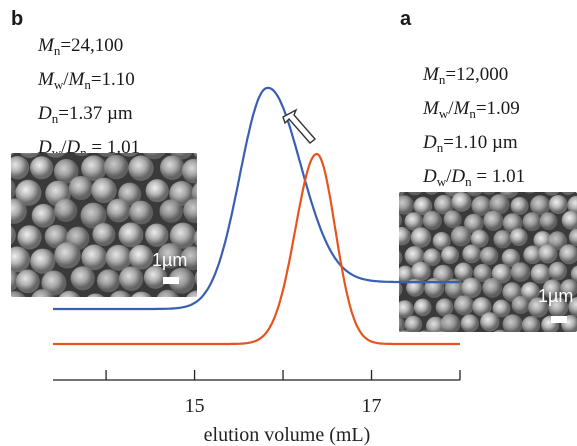 The width and height of the screenshot is (577, 446). Describe the element at coordinates (299, 126) in the screenshot. I see `shift-arrow` at that location.